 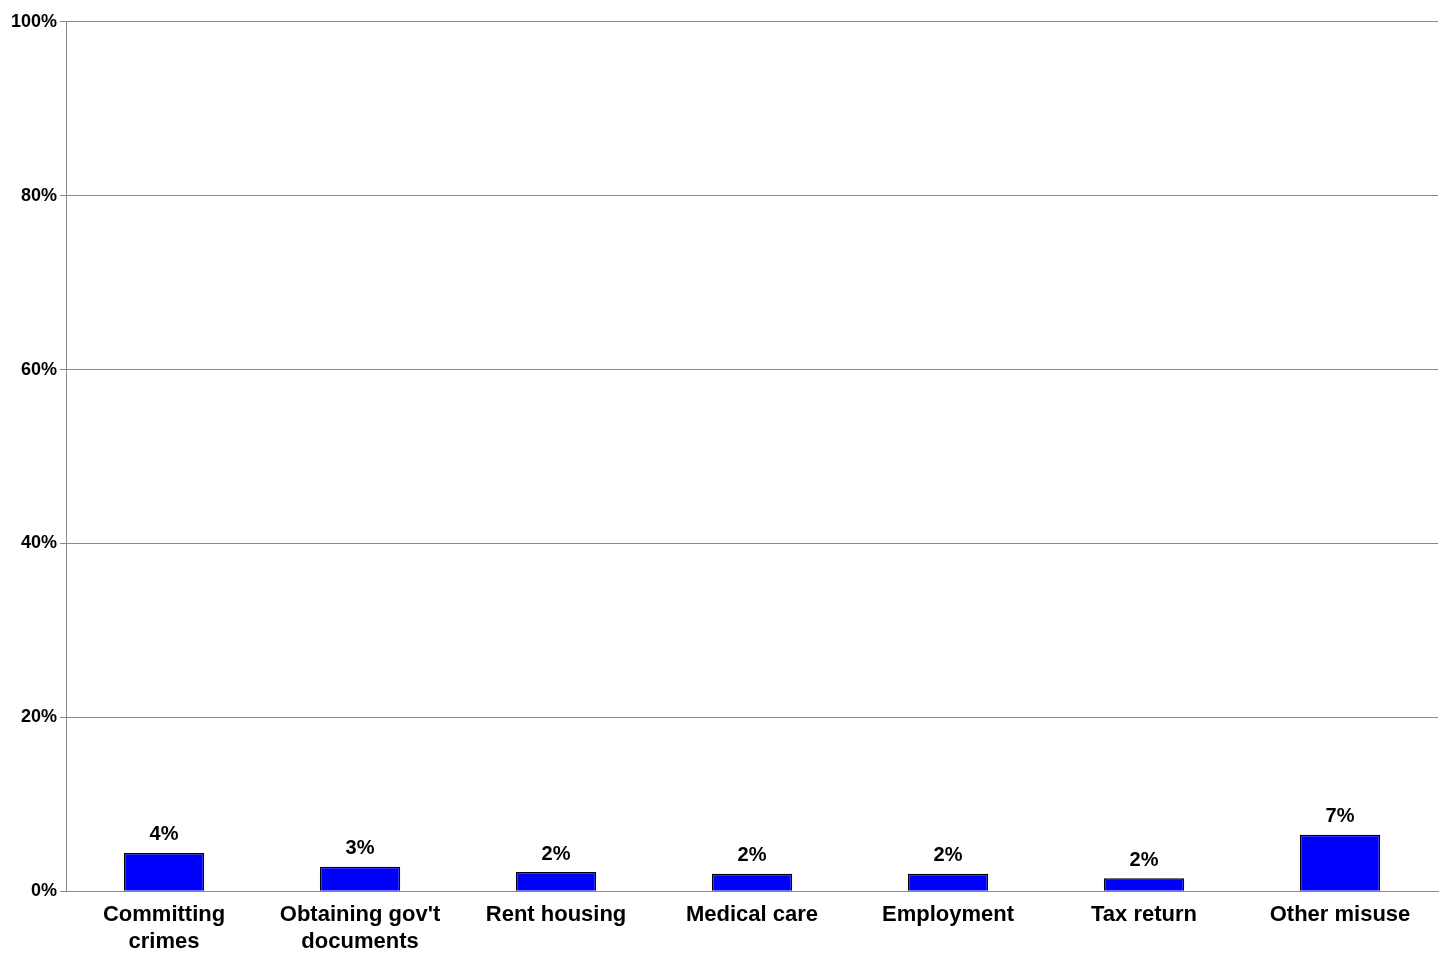 What do you see at coordinates (39, 542) in the screenshot?
I see `y-tick-label: 40%` at bounding box center [39, 542].